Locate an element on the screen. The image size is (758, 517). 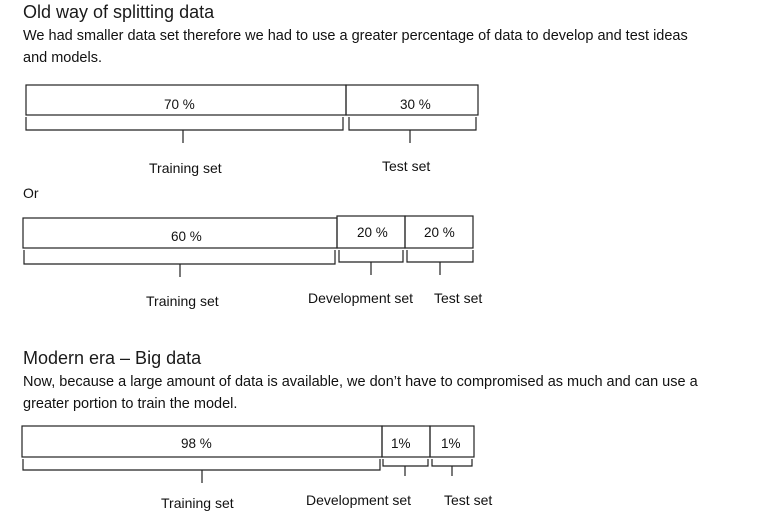
split-c-seg3-percent: 1% is located at coordinates (451, 443).